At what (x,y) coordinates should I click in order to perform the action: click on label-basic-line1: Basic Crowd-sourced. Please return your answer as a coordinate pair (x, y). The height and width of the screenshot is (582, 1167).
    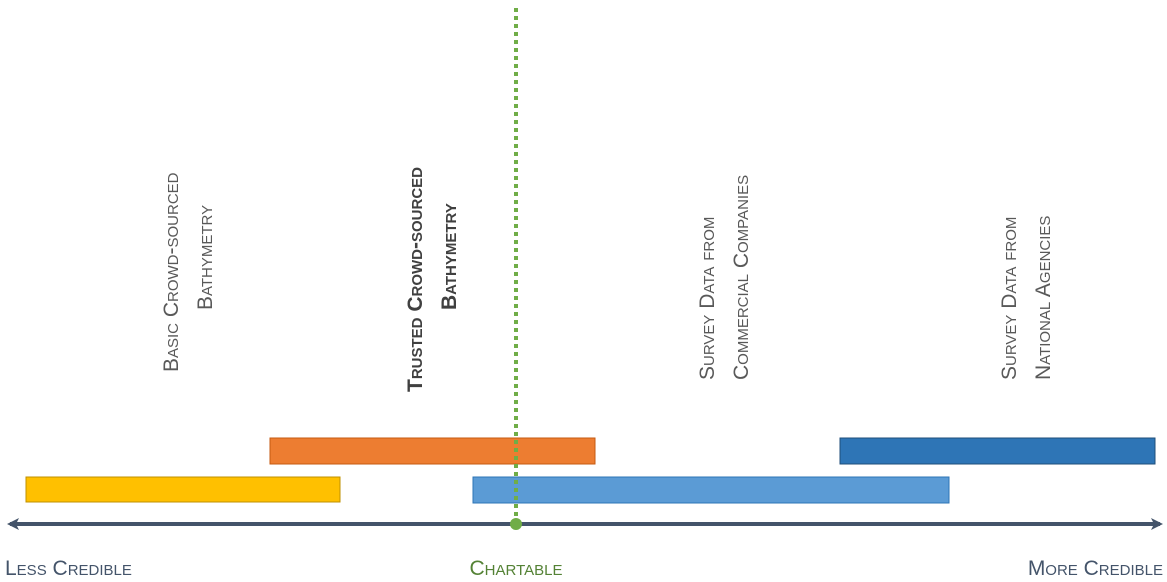
    Looking at the image, I should click on (171, 272).